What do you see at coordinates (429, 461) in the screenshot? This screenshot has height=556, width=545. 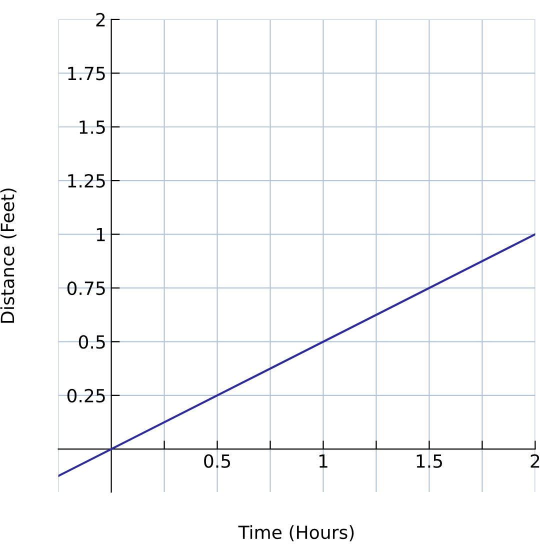 I see `x-tick-label: 1.5` at bounding box center [429, 461].